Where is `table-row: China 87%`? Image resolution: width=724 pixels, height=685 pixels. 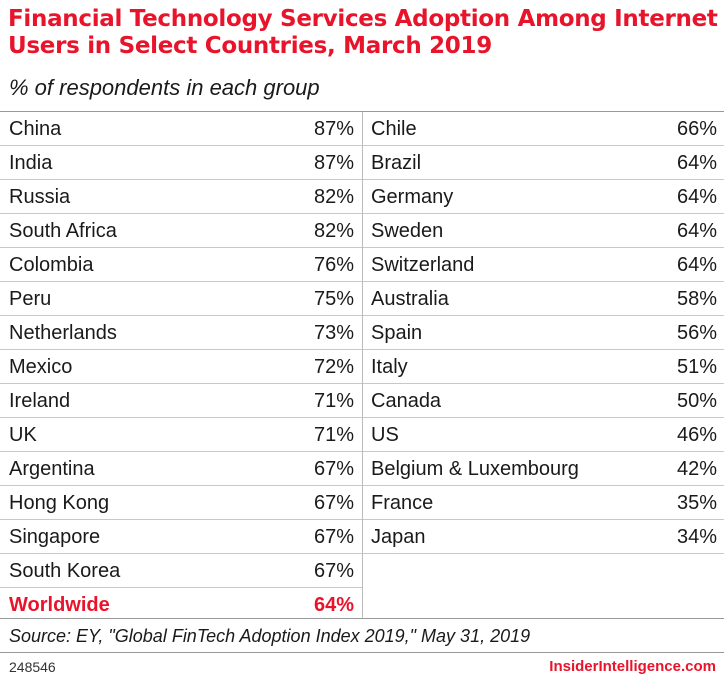
table-row: China 87% is located at coordinates (181, 129).